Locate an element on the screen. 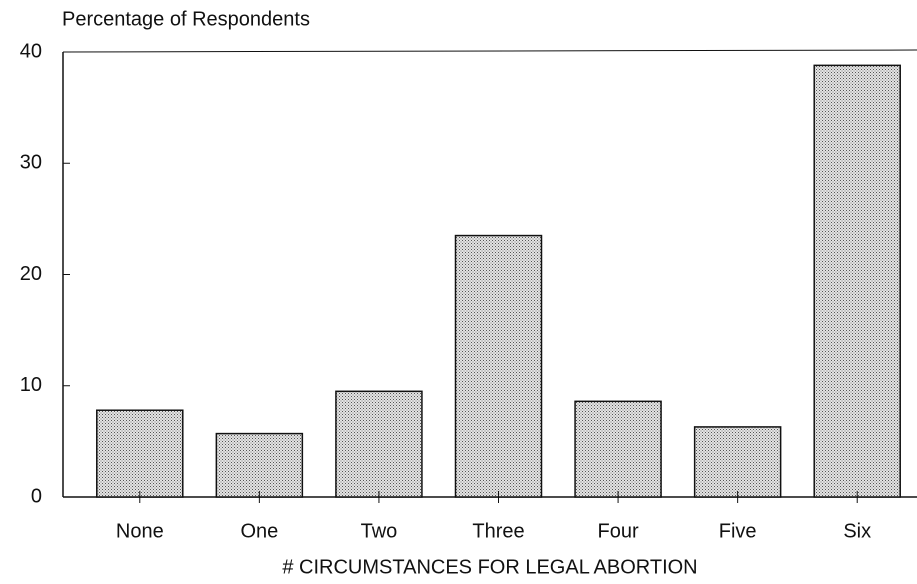 This screenshot has height=584, width=917. y-tick-label: 0 is located at coordinates (36, 496).